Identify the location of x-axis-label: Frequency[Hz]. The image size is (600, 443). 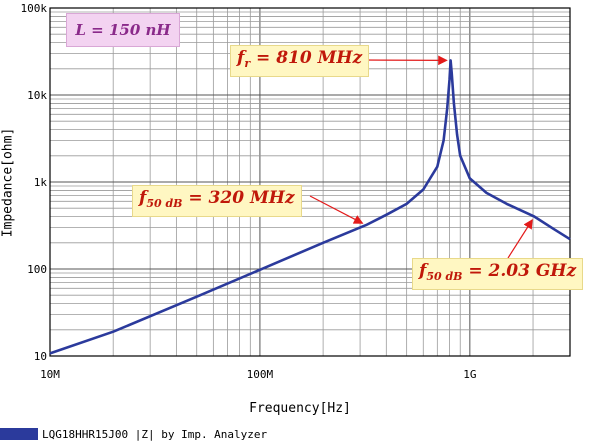
(300, 408).